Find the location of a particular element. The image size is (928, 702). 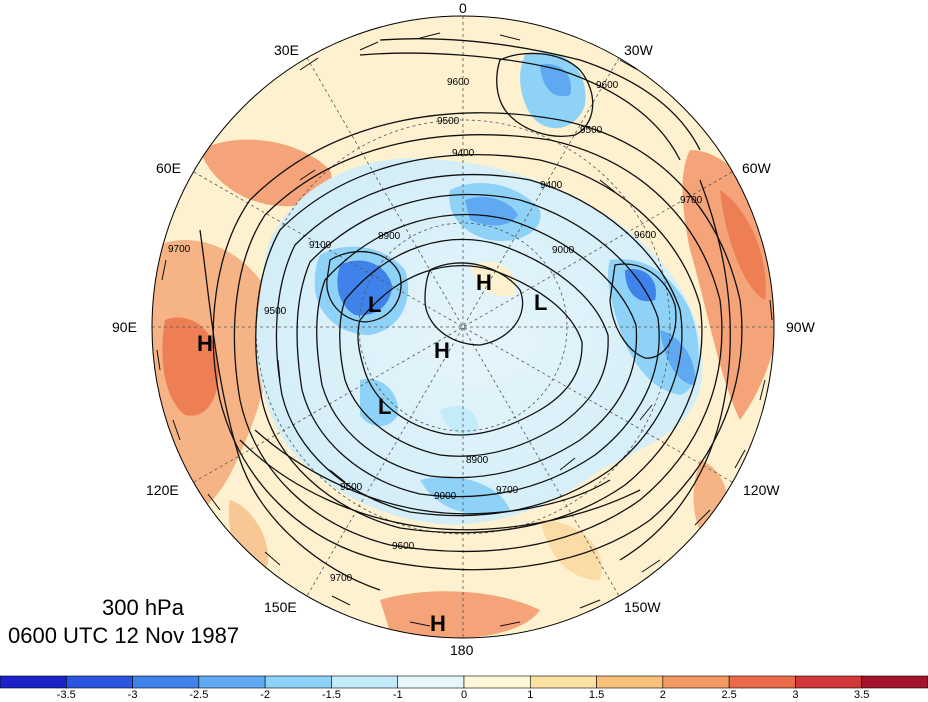

colorbar-tick-label: -1 is located at coordinates (397, 695).